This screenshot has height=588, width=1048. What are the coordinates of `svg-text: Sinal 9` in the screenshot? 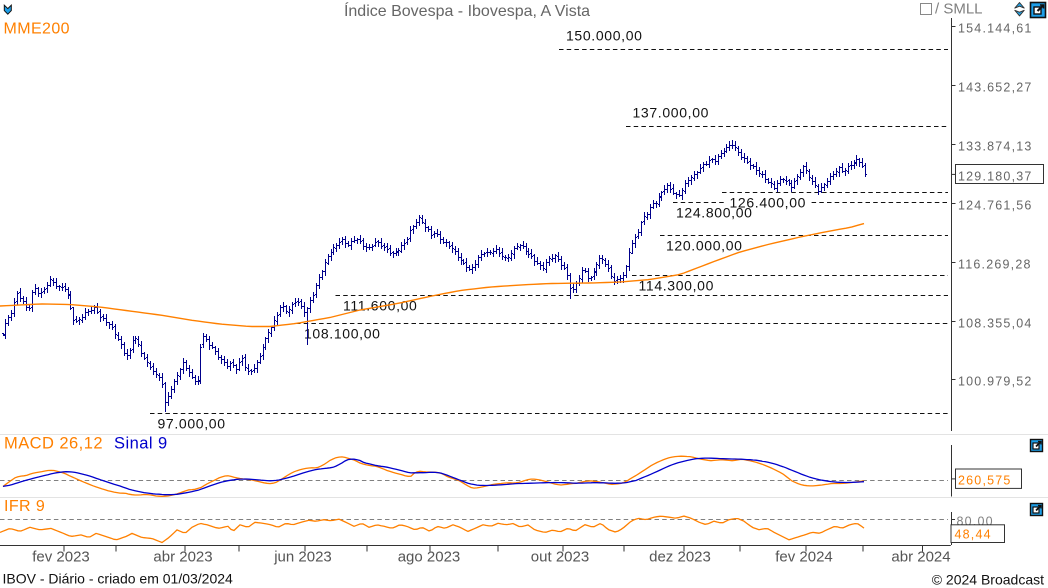 It's located at (141, 444).